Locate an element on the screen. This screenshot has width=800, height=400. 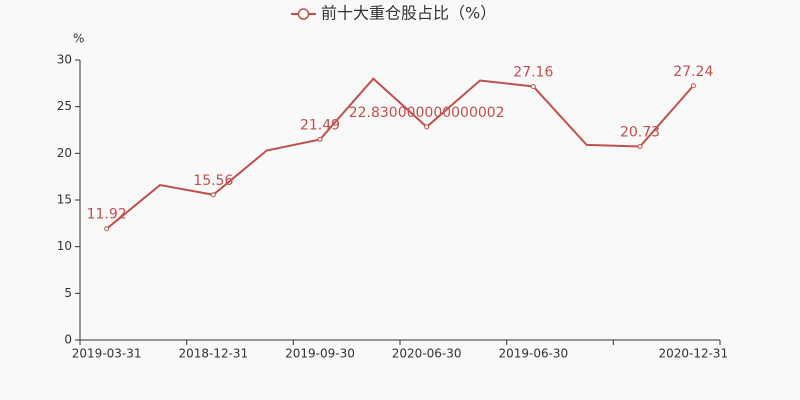
legend-label: 前十大重仓股占比（%） is located at coordinates (408, 13).